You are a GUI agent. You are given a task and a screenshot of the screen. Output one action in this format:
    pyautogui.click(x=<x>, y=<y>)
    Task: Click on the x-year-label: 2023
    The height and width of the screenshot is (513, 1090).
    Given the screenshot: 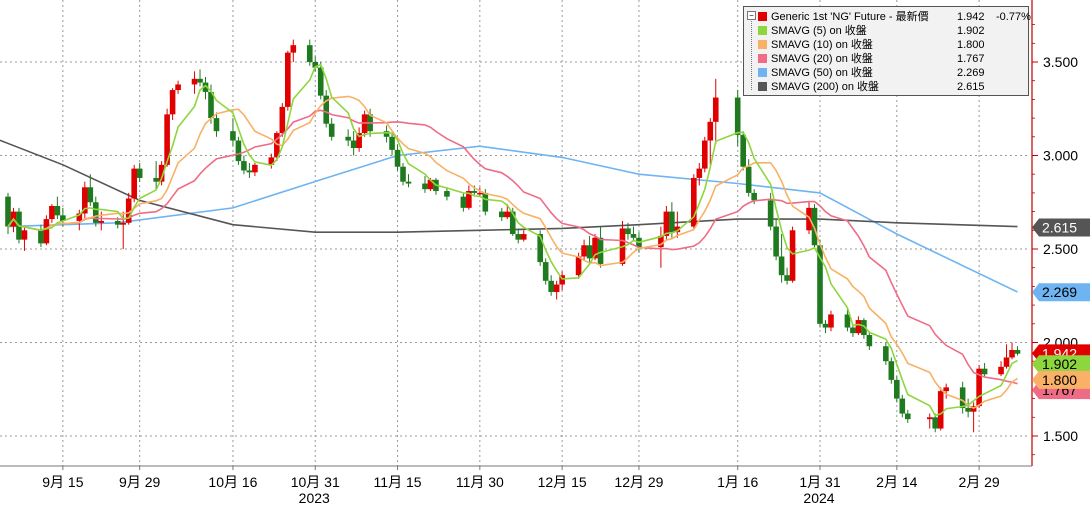 What is the action you would take?
    pyautogui.click(x=314, y=498)
    